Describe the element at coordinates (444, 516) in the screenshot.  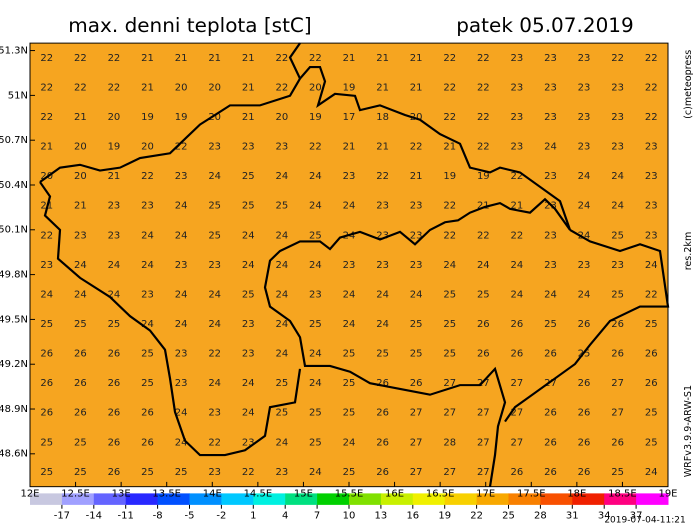
I see `colorbar-label: 19` at that location.